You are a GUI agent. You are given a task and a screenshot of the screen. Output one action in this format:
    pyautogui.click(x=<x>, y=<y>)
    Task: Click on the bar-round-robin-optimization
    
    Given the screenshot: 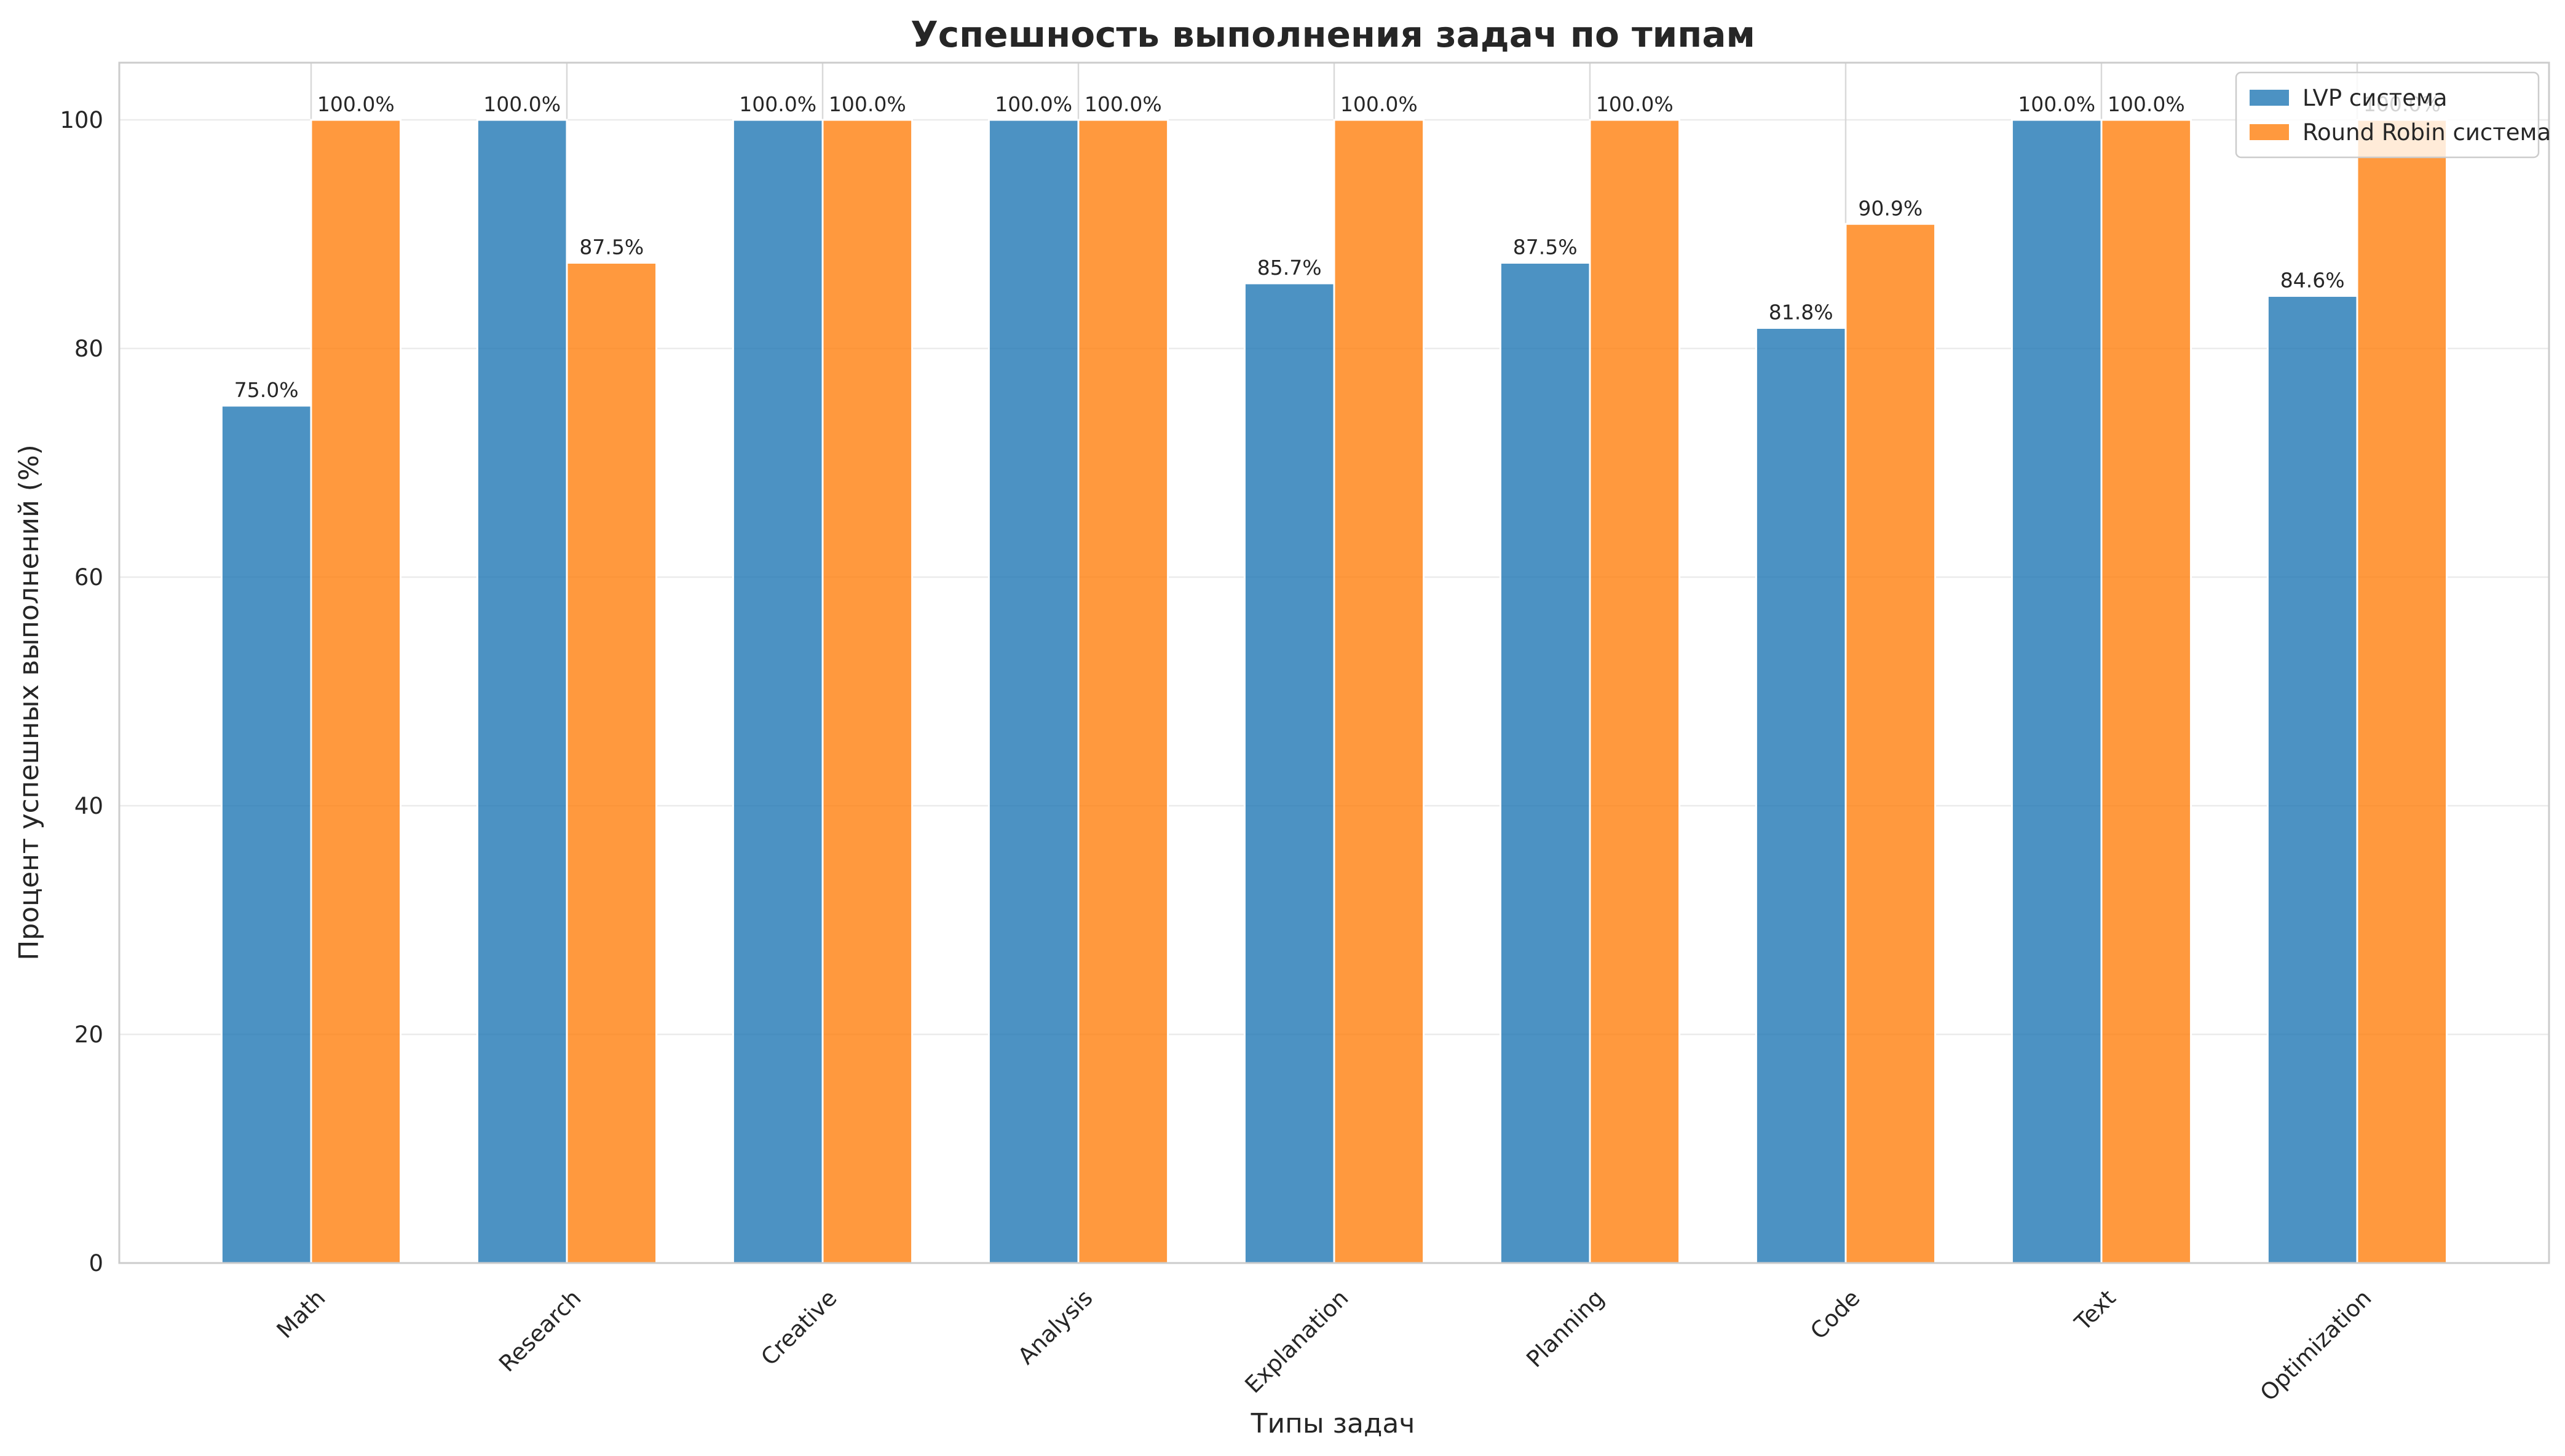 What is the action you would take?
    pyautogui.click(x=2402, y=691)
    